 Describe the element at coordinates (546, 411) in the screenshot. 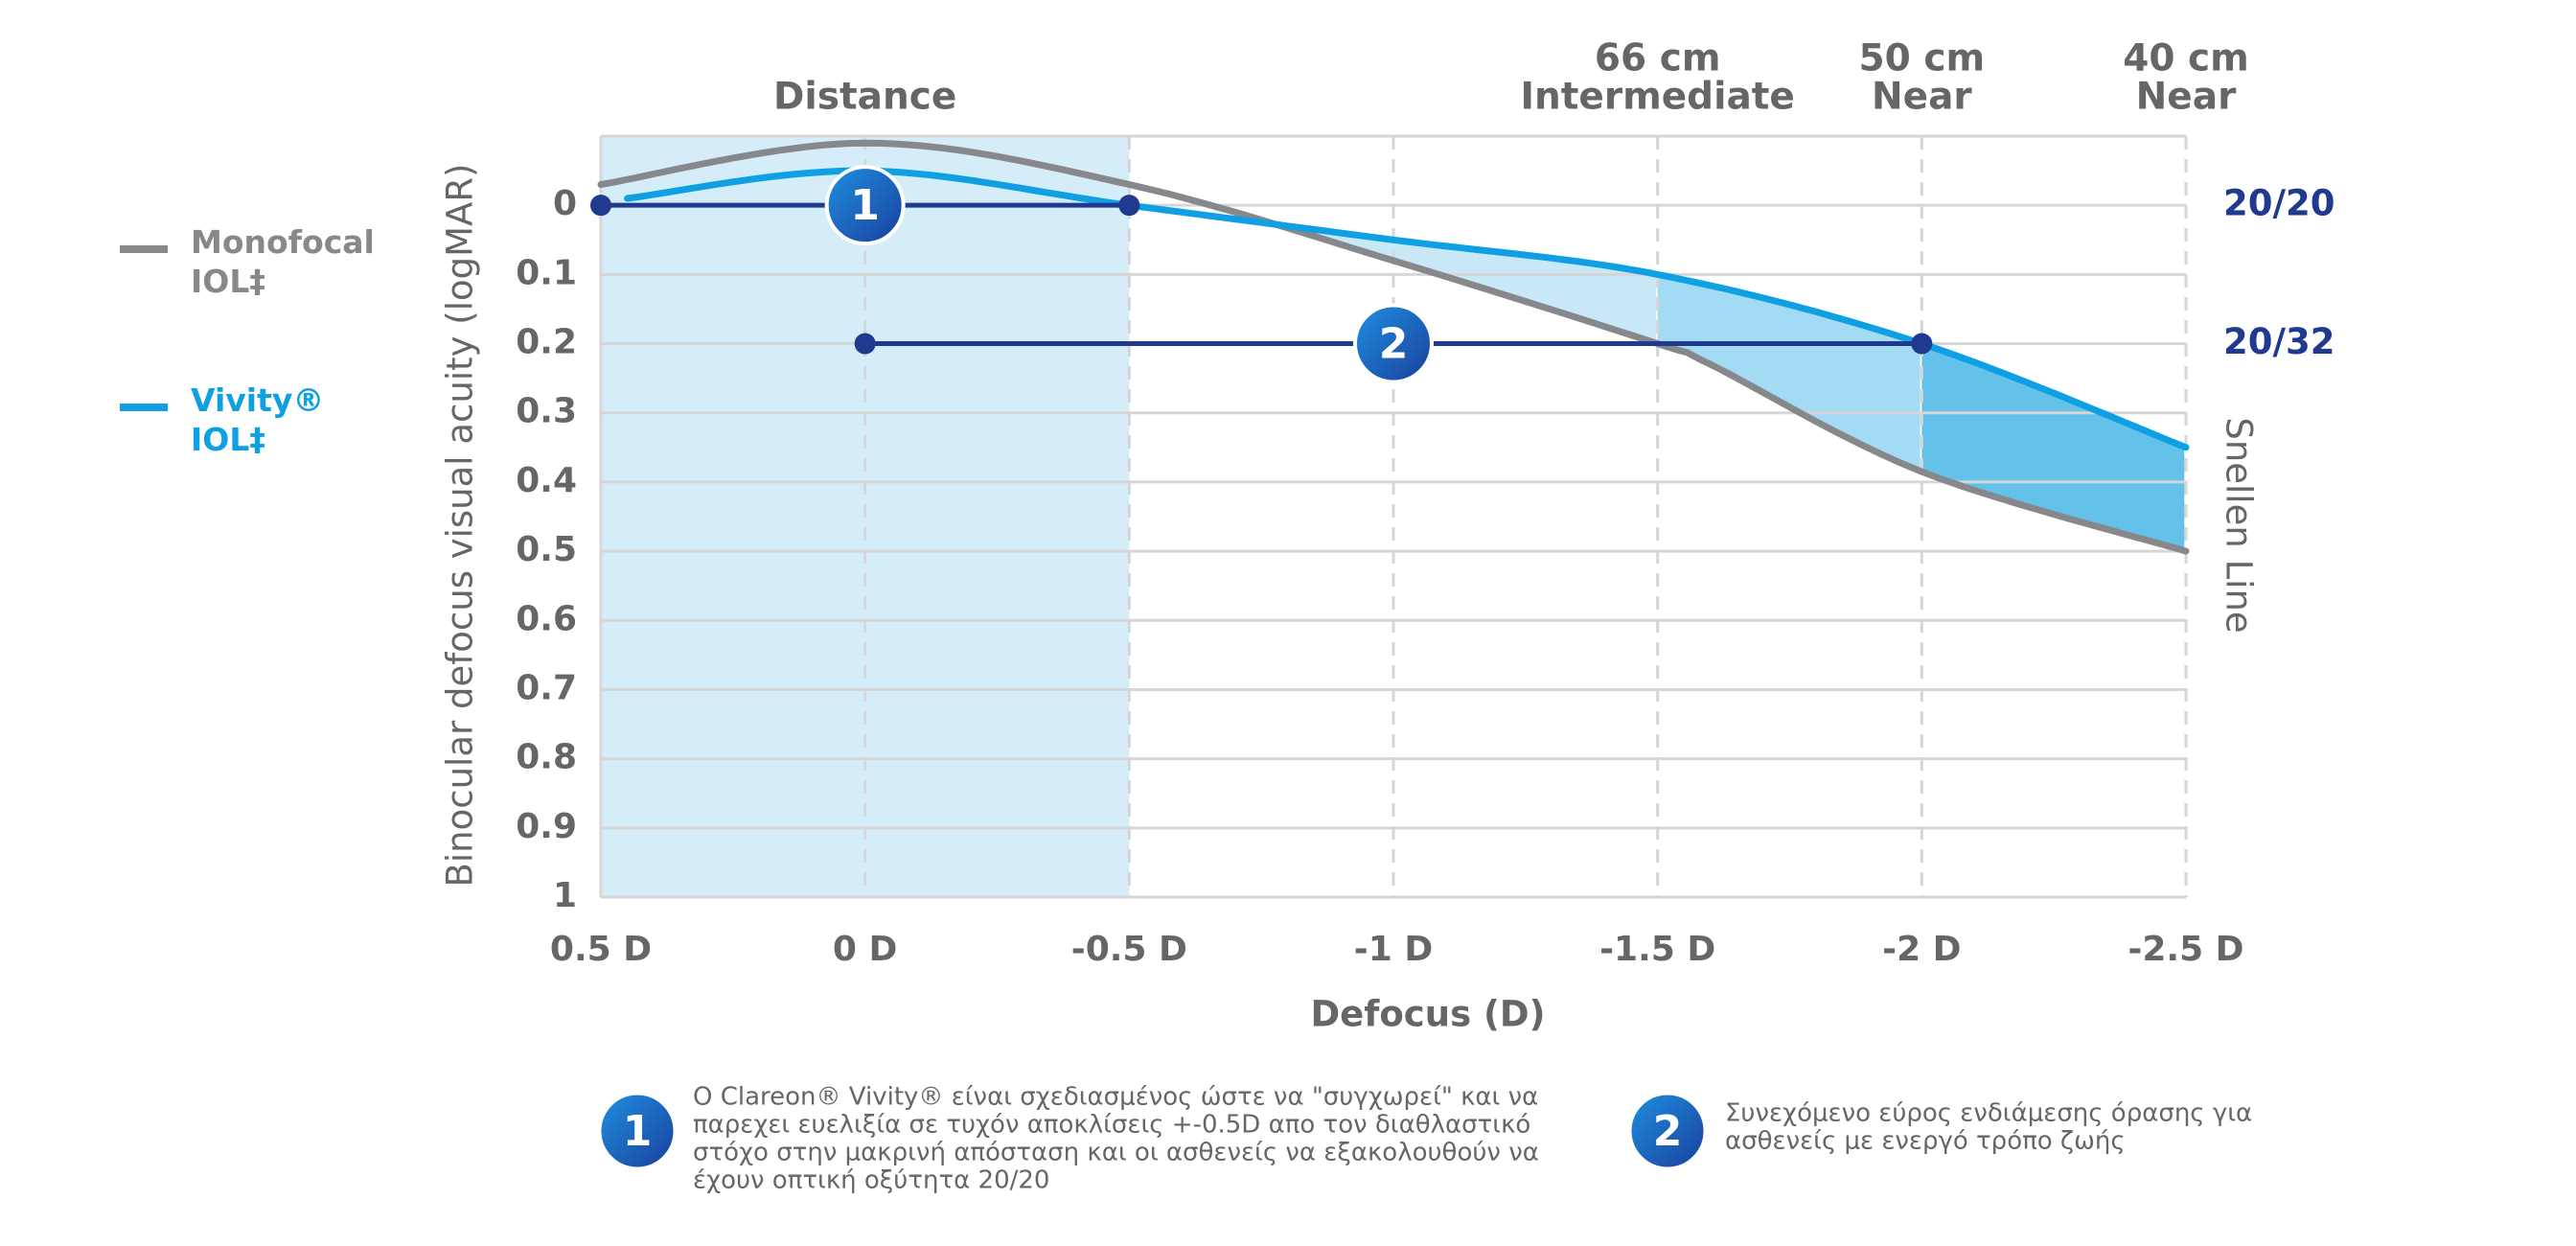

I see `y-tick-label: 0.3` at that location.